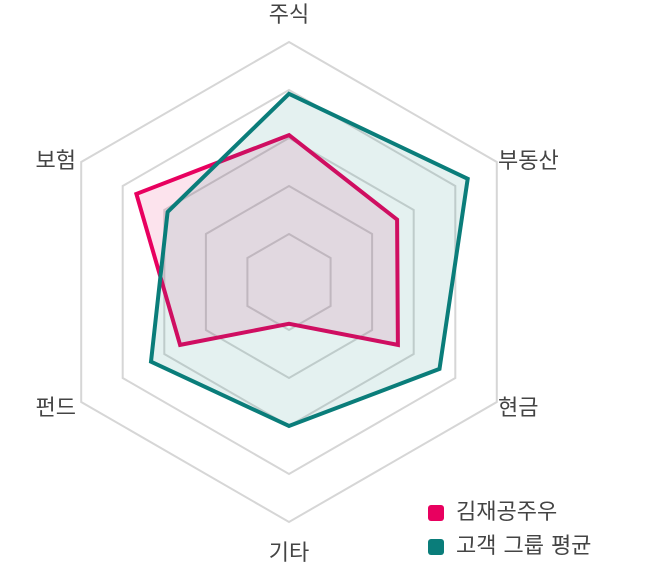  Describe the element at coordinates (56, 161) in the screenshot. I see `axis-label-insurance: 보험` at that location.